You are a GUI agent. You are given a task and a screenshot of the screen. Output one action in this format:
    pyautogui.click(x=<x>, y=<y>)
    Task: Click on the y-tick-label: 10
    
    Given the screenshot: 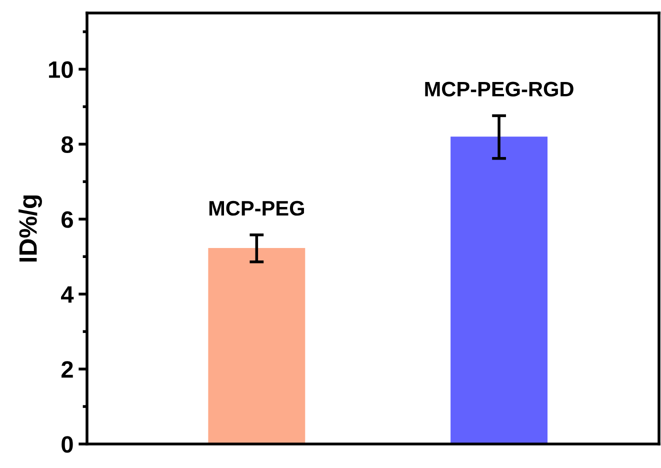 What is the action you would take?
    pyautogui.click(x=61, y=69)
    